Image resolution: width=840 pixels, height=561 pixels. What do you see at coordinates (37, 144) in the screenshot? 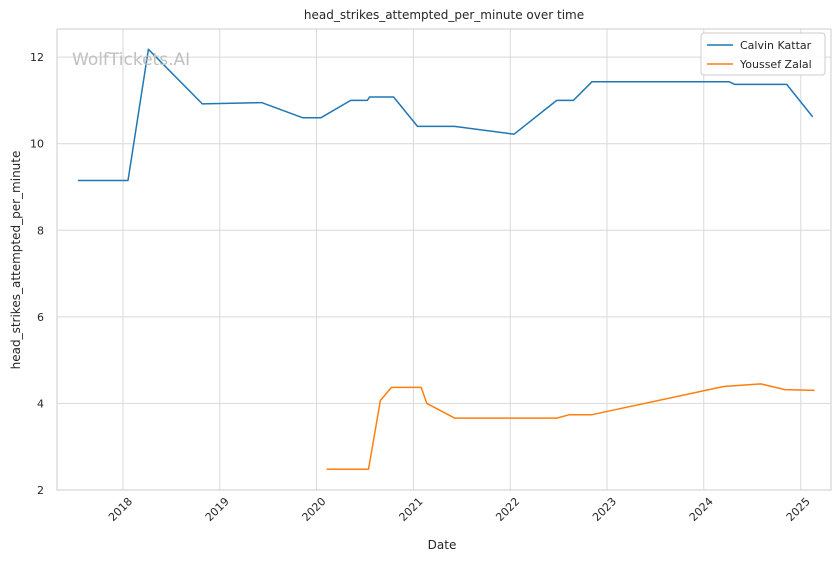
I see `y-tick-label: 10` at bounding box center [37, 144].